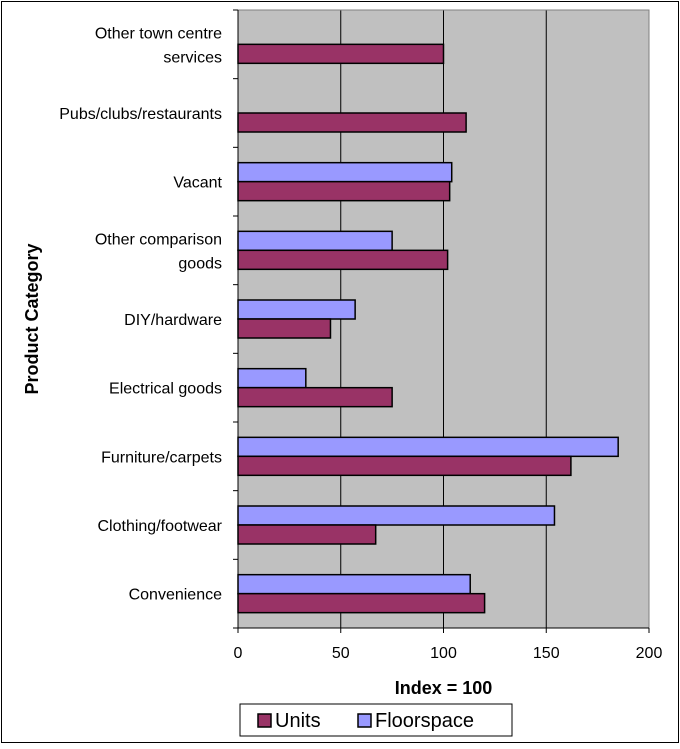  What do you see at coordinates (158, 33) in the screenshot?
I see `category-label: Other town centre` at bounding box center [158, 33].